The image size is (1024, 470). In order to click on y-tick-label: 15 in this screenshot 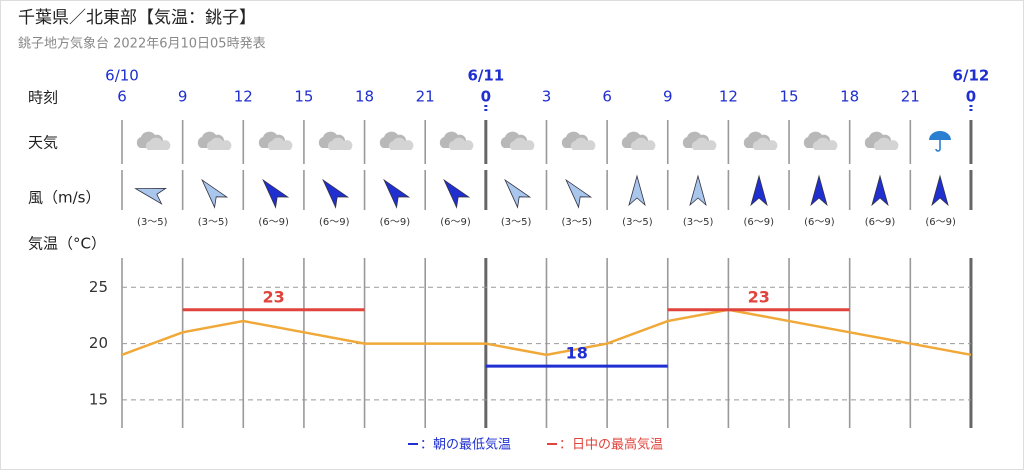, I will do `click(98, 399)`.